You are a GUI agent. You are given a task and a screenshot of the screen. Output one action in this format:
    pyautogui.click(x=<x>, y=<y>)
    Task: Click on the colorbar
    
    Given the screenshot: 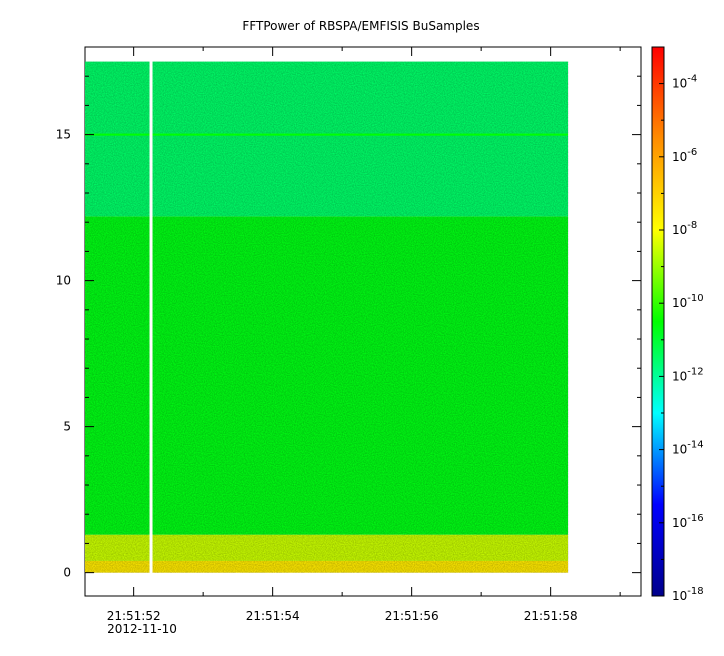 What is the action you would take?
    pyautogui.click(x=658, y=321)
    